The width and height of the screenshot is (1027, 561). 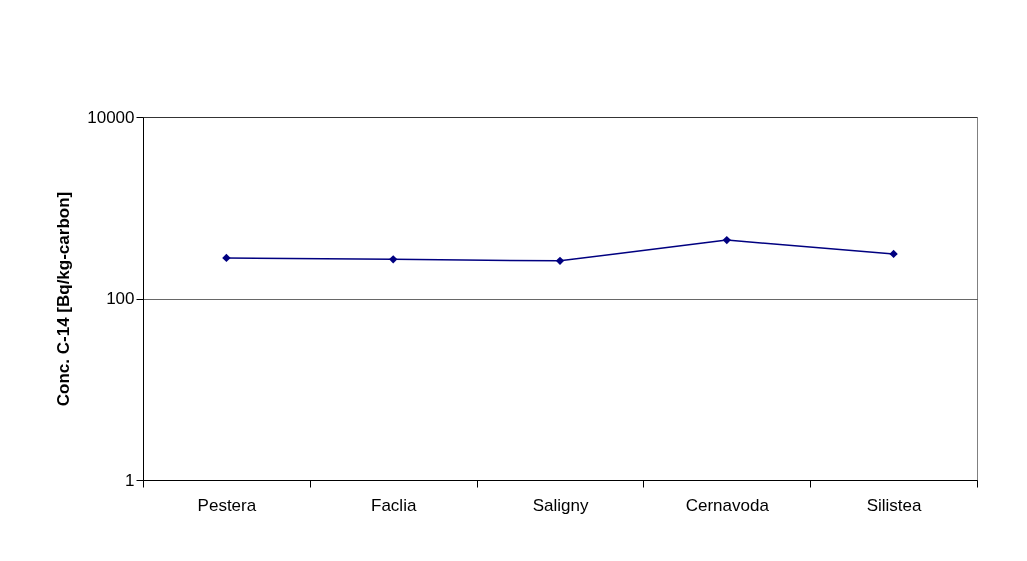 What do you see at coordinates (227, 505) in the screenshot?
I see `x-tick-label: Pestera` at bounding box center [227, 505].